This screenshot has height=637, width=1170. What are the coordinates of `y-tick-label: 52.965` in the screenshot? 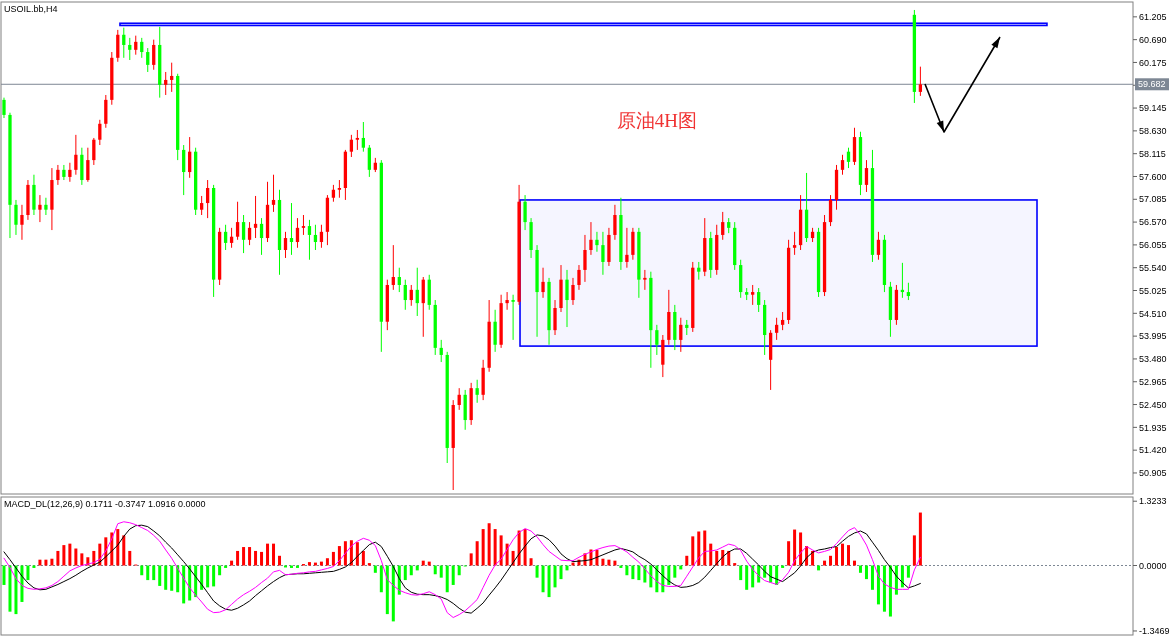 It's located at (1153, 381).